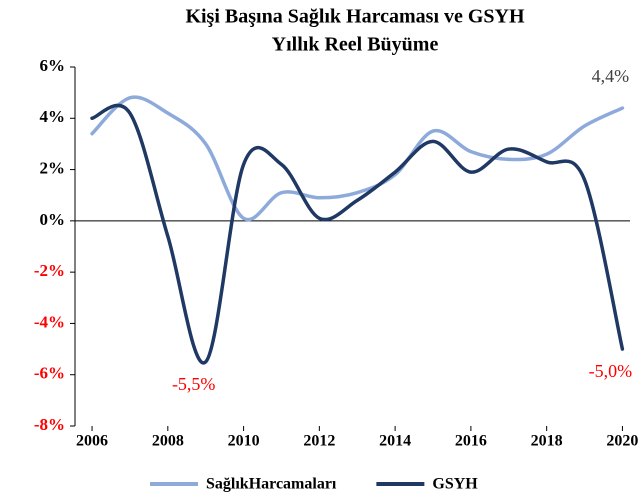 This screenshot has height=504, width=643. I want to click on chart-subtitle: Yıllık Reel Büyüme, so click(355, 45).